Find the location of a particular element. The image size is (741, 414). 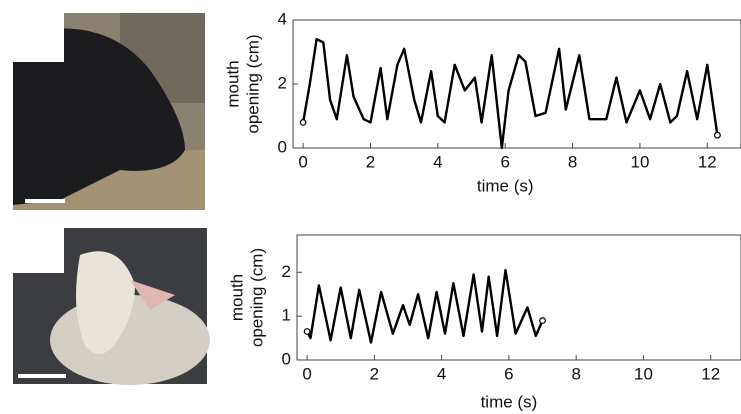

data-line is located at coordinates (425, 306).